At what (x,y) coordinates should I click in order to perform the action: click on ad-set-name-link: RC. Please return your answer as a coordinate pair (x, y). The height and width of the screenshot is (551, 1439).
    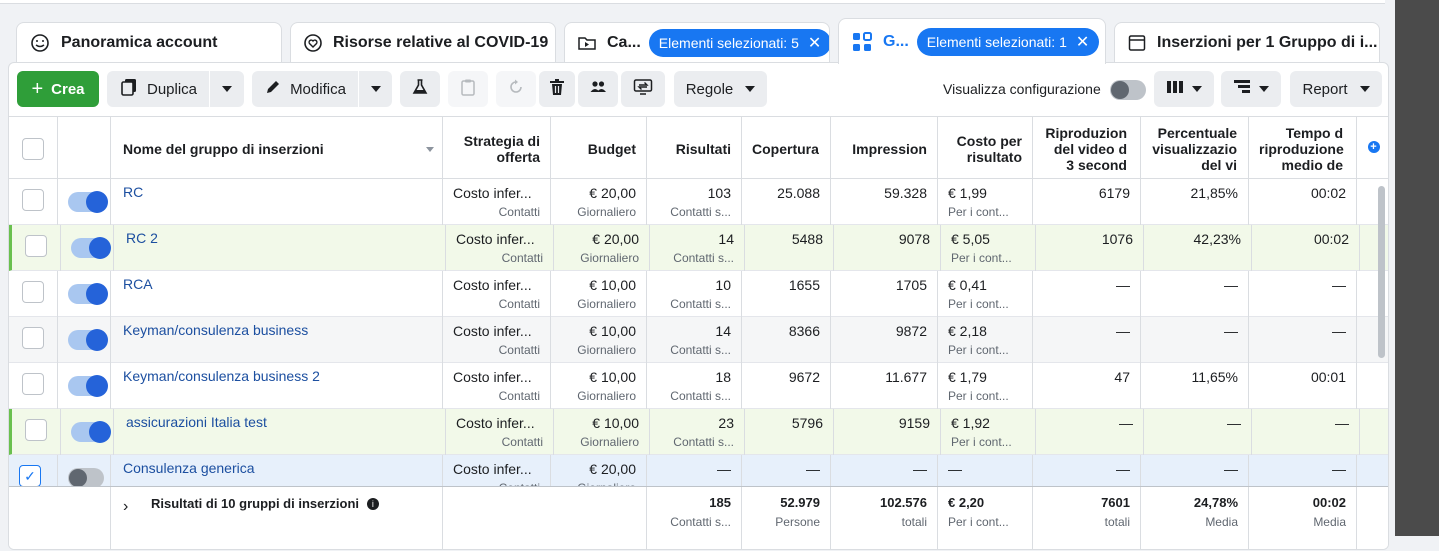
    Looking at the image, I should click on (133, 192).